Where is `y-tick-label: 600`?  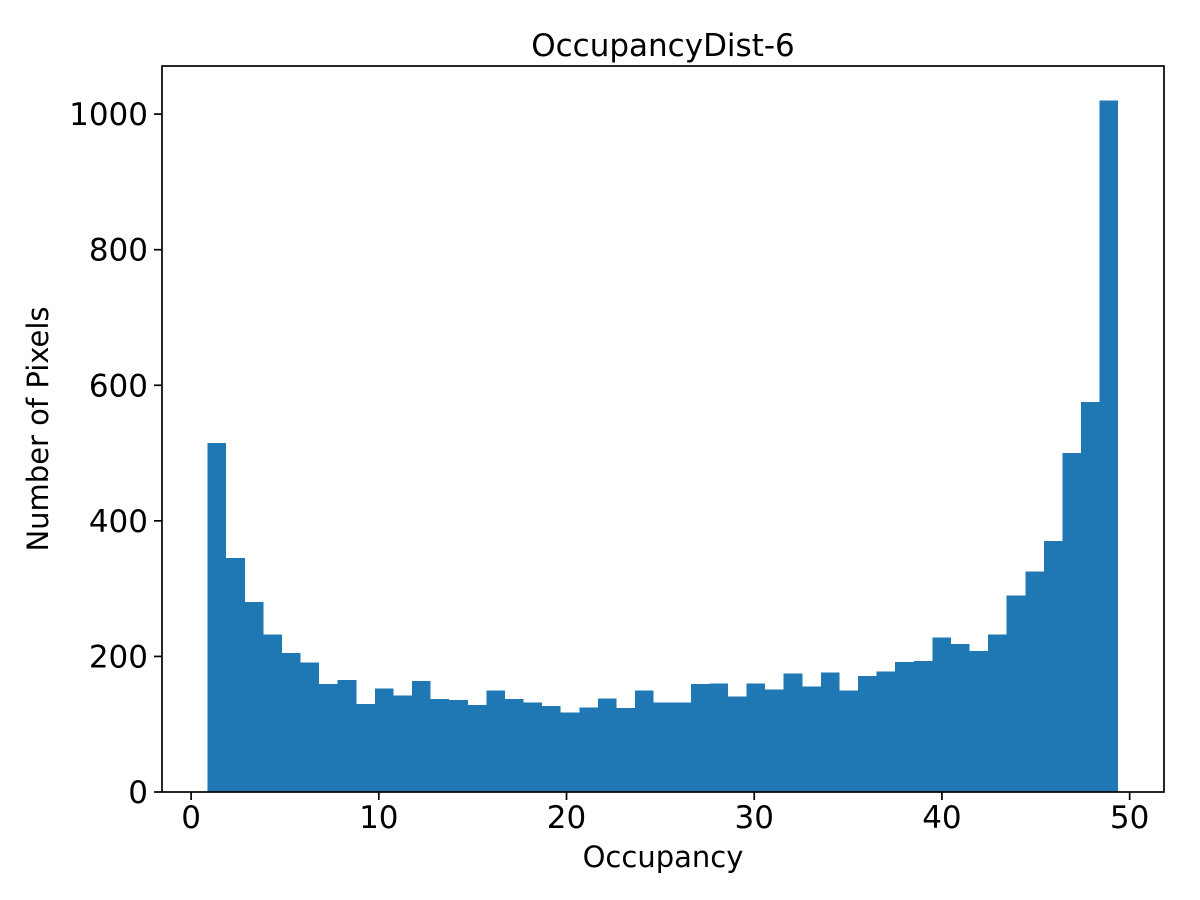 y-tick-label: 600 is located at coordinates (118, 386).